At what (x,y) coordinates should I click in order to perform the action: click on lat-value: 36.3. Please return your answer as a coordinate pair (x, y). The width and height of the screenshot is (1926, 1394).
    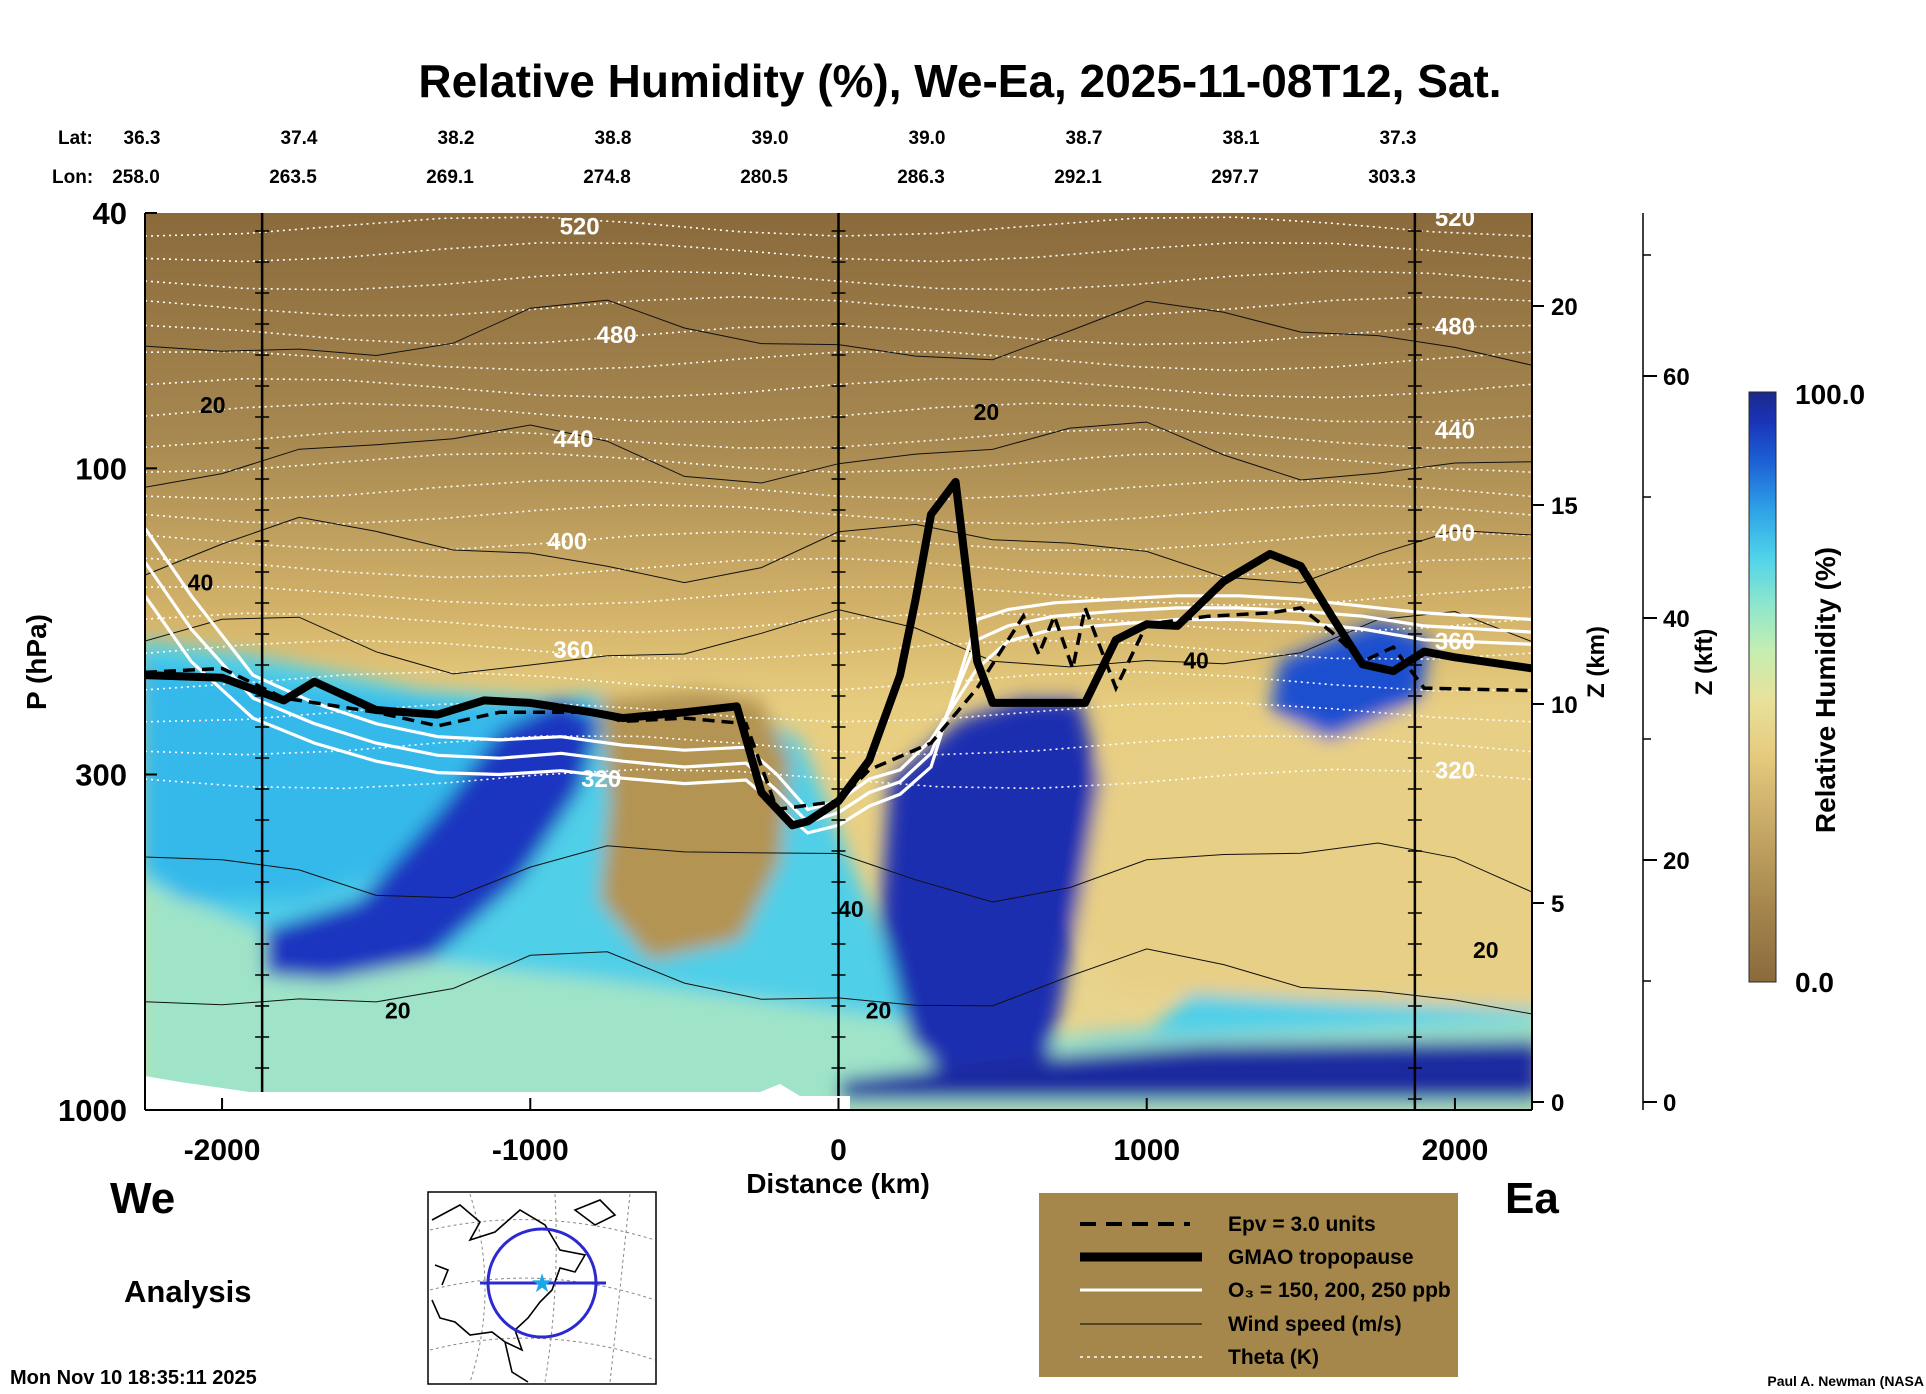
    Looking at the image, I should click on (142, 138).